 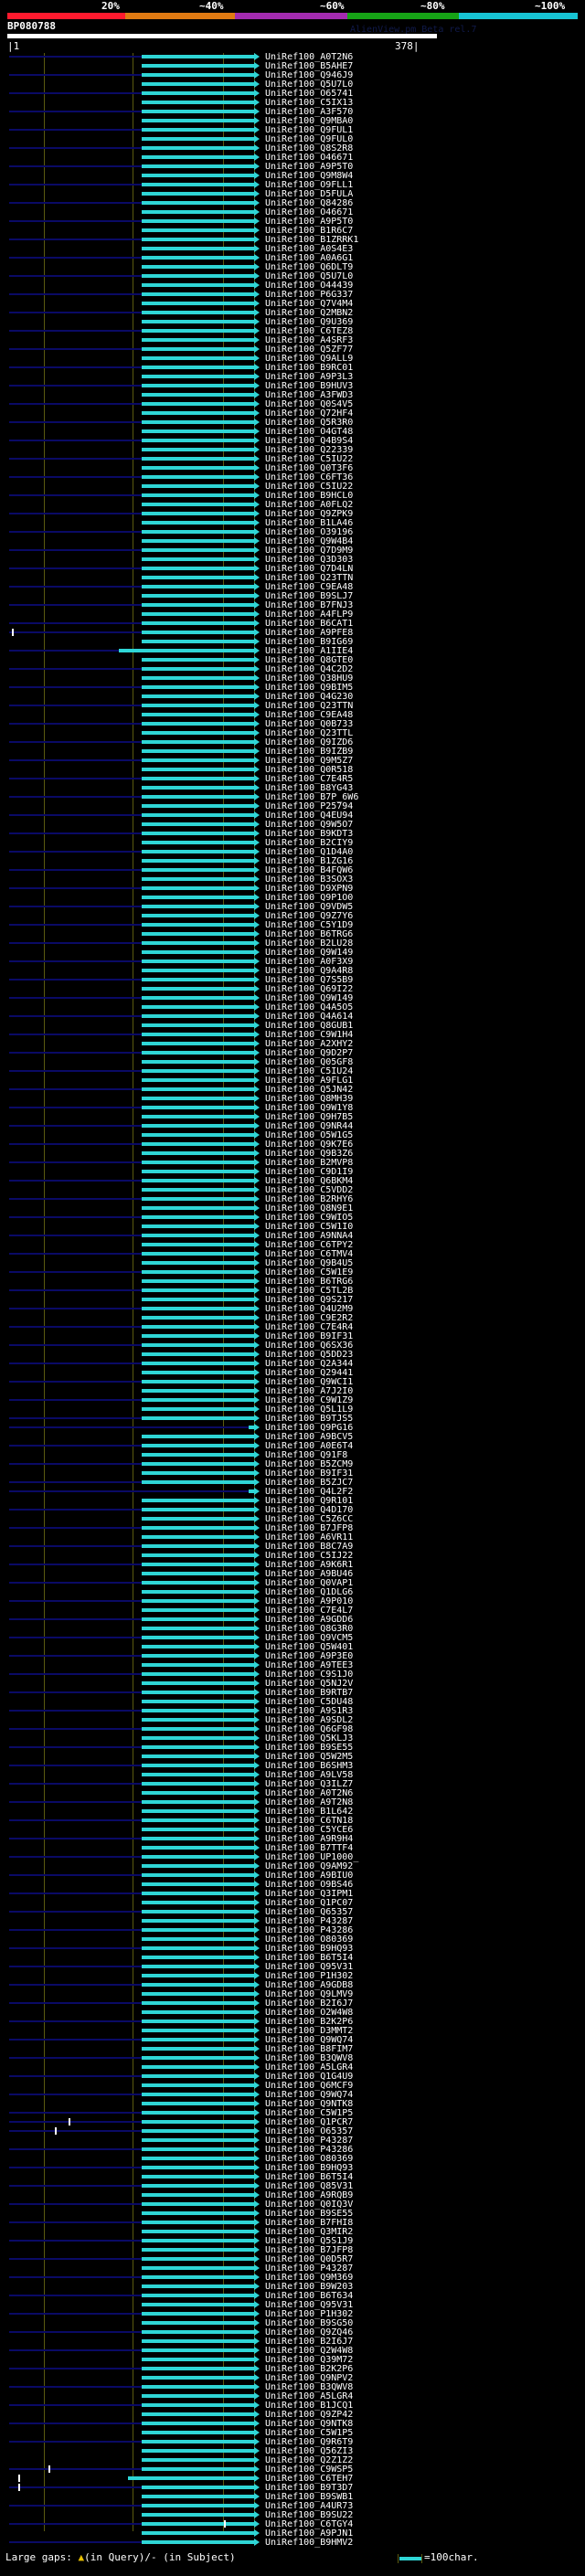 I want to click on subject-id-label: UniRef100_Q9P1O0, so click(x=310, y=898).